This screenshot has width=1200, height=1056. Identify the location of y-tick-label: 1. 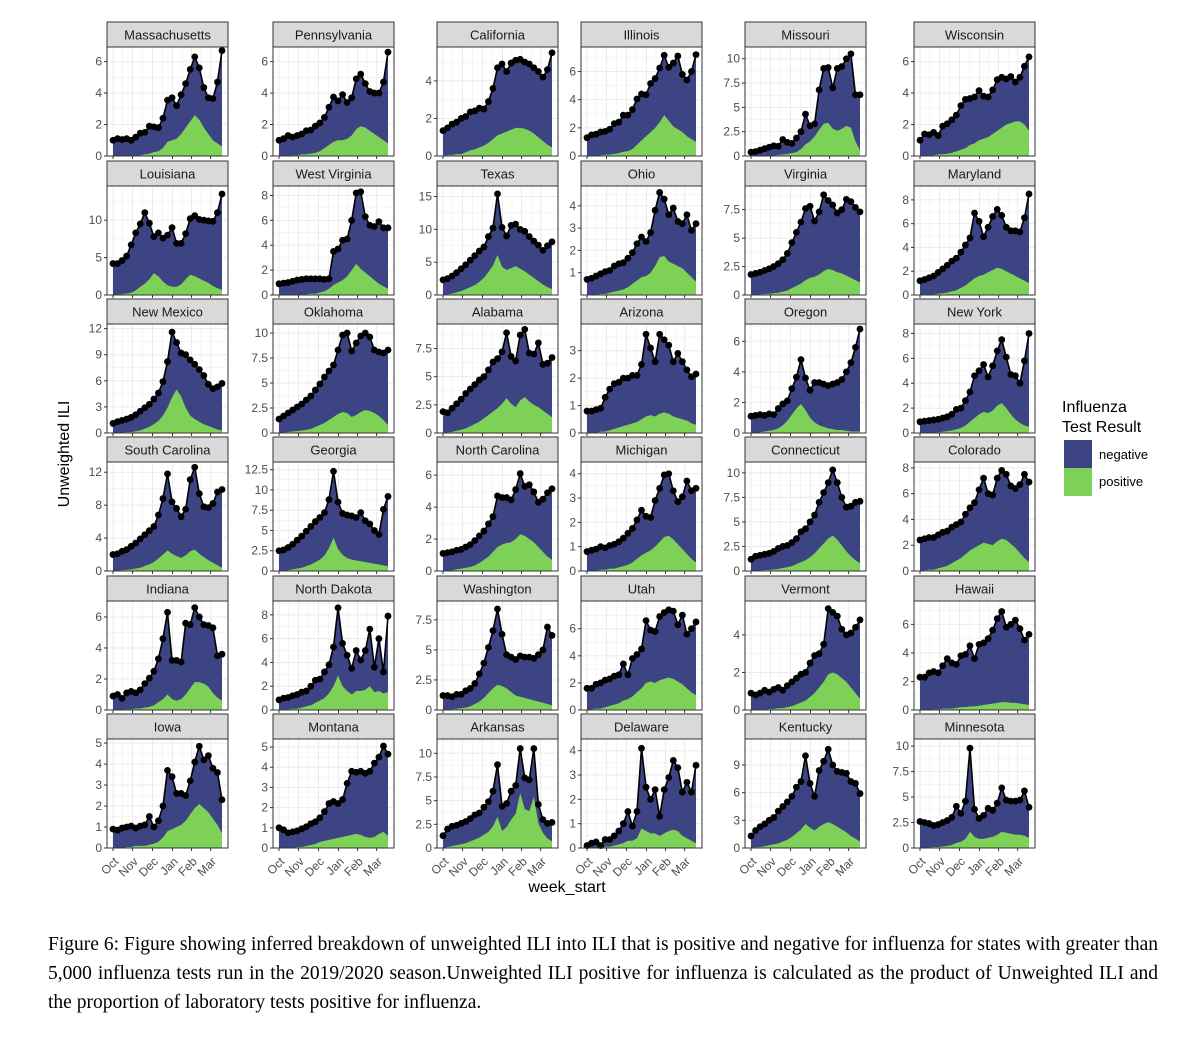
(98, 827).